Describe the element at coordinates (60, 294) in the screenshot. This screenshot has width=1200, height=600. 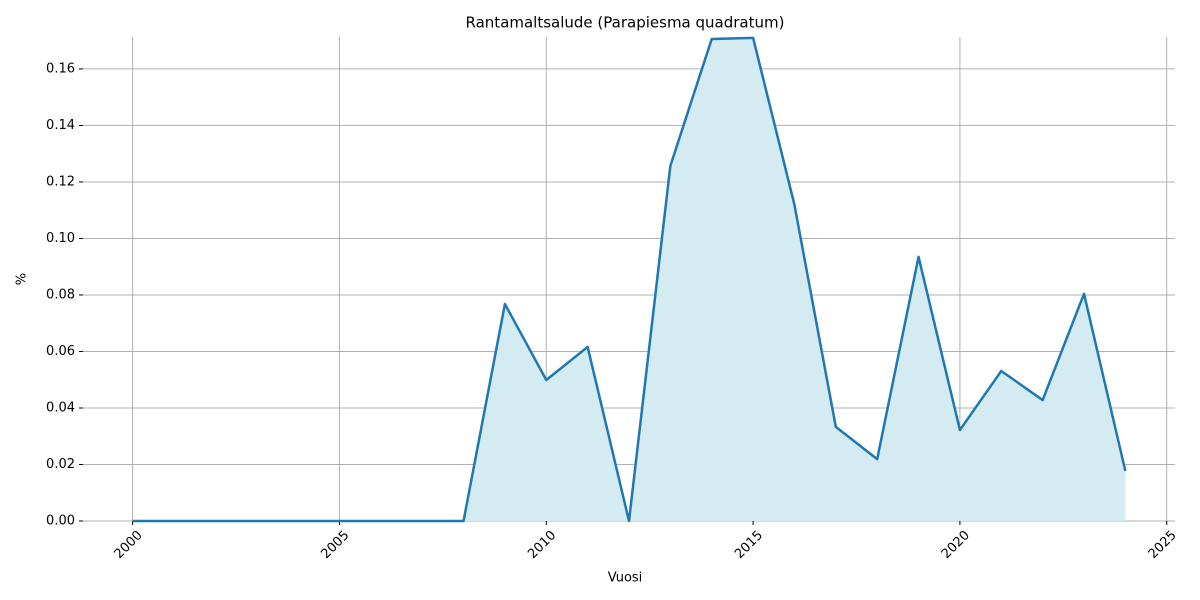
I see `y-tick-label: 0.08` at that location.